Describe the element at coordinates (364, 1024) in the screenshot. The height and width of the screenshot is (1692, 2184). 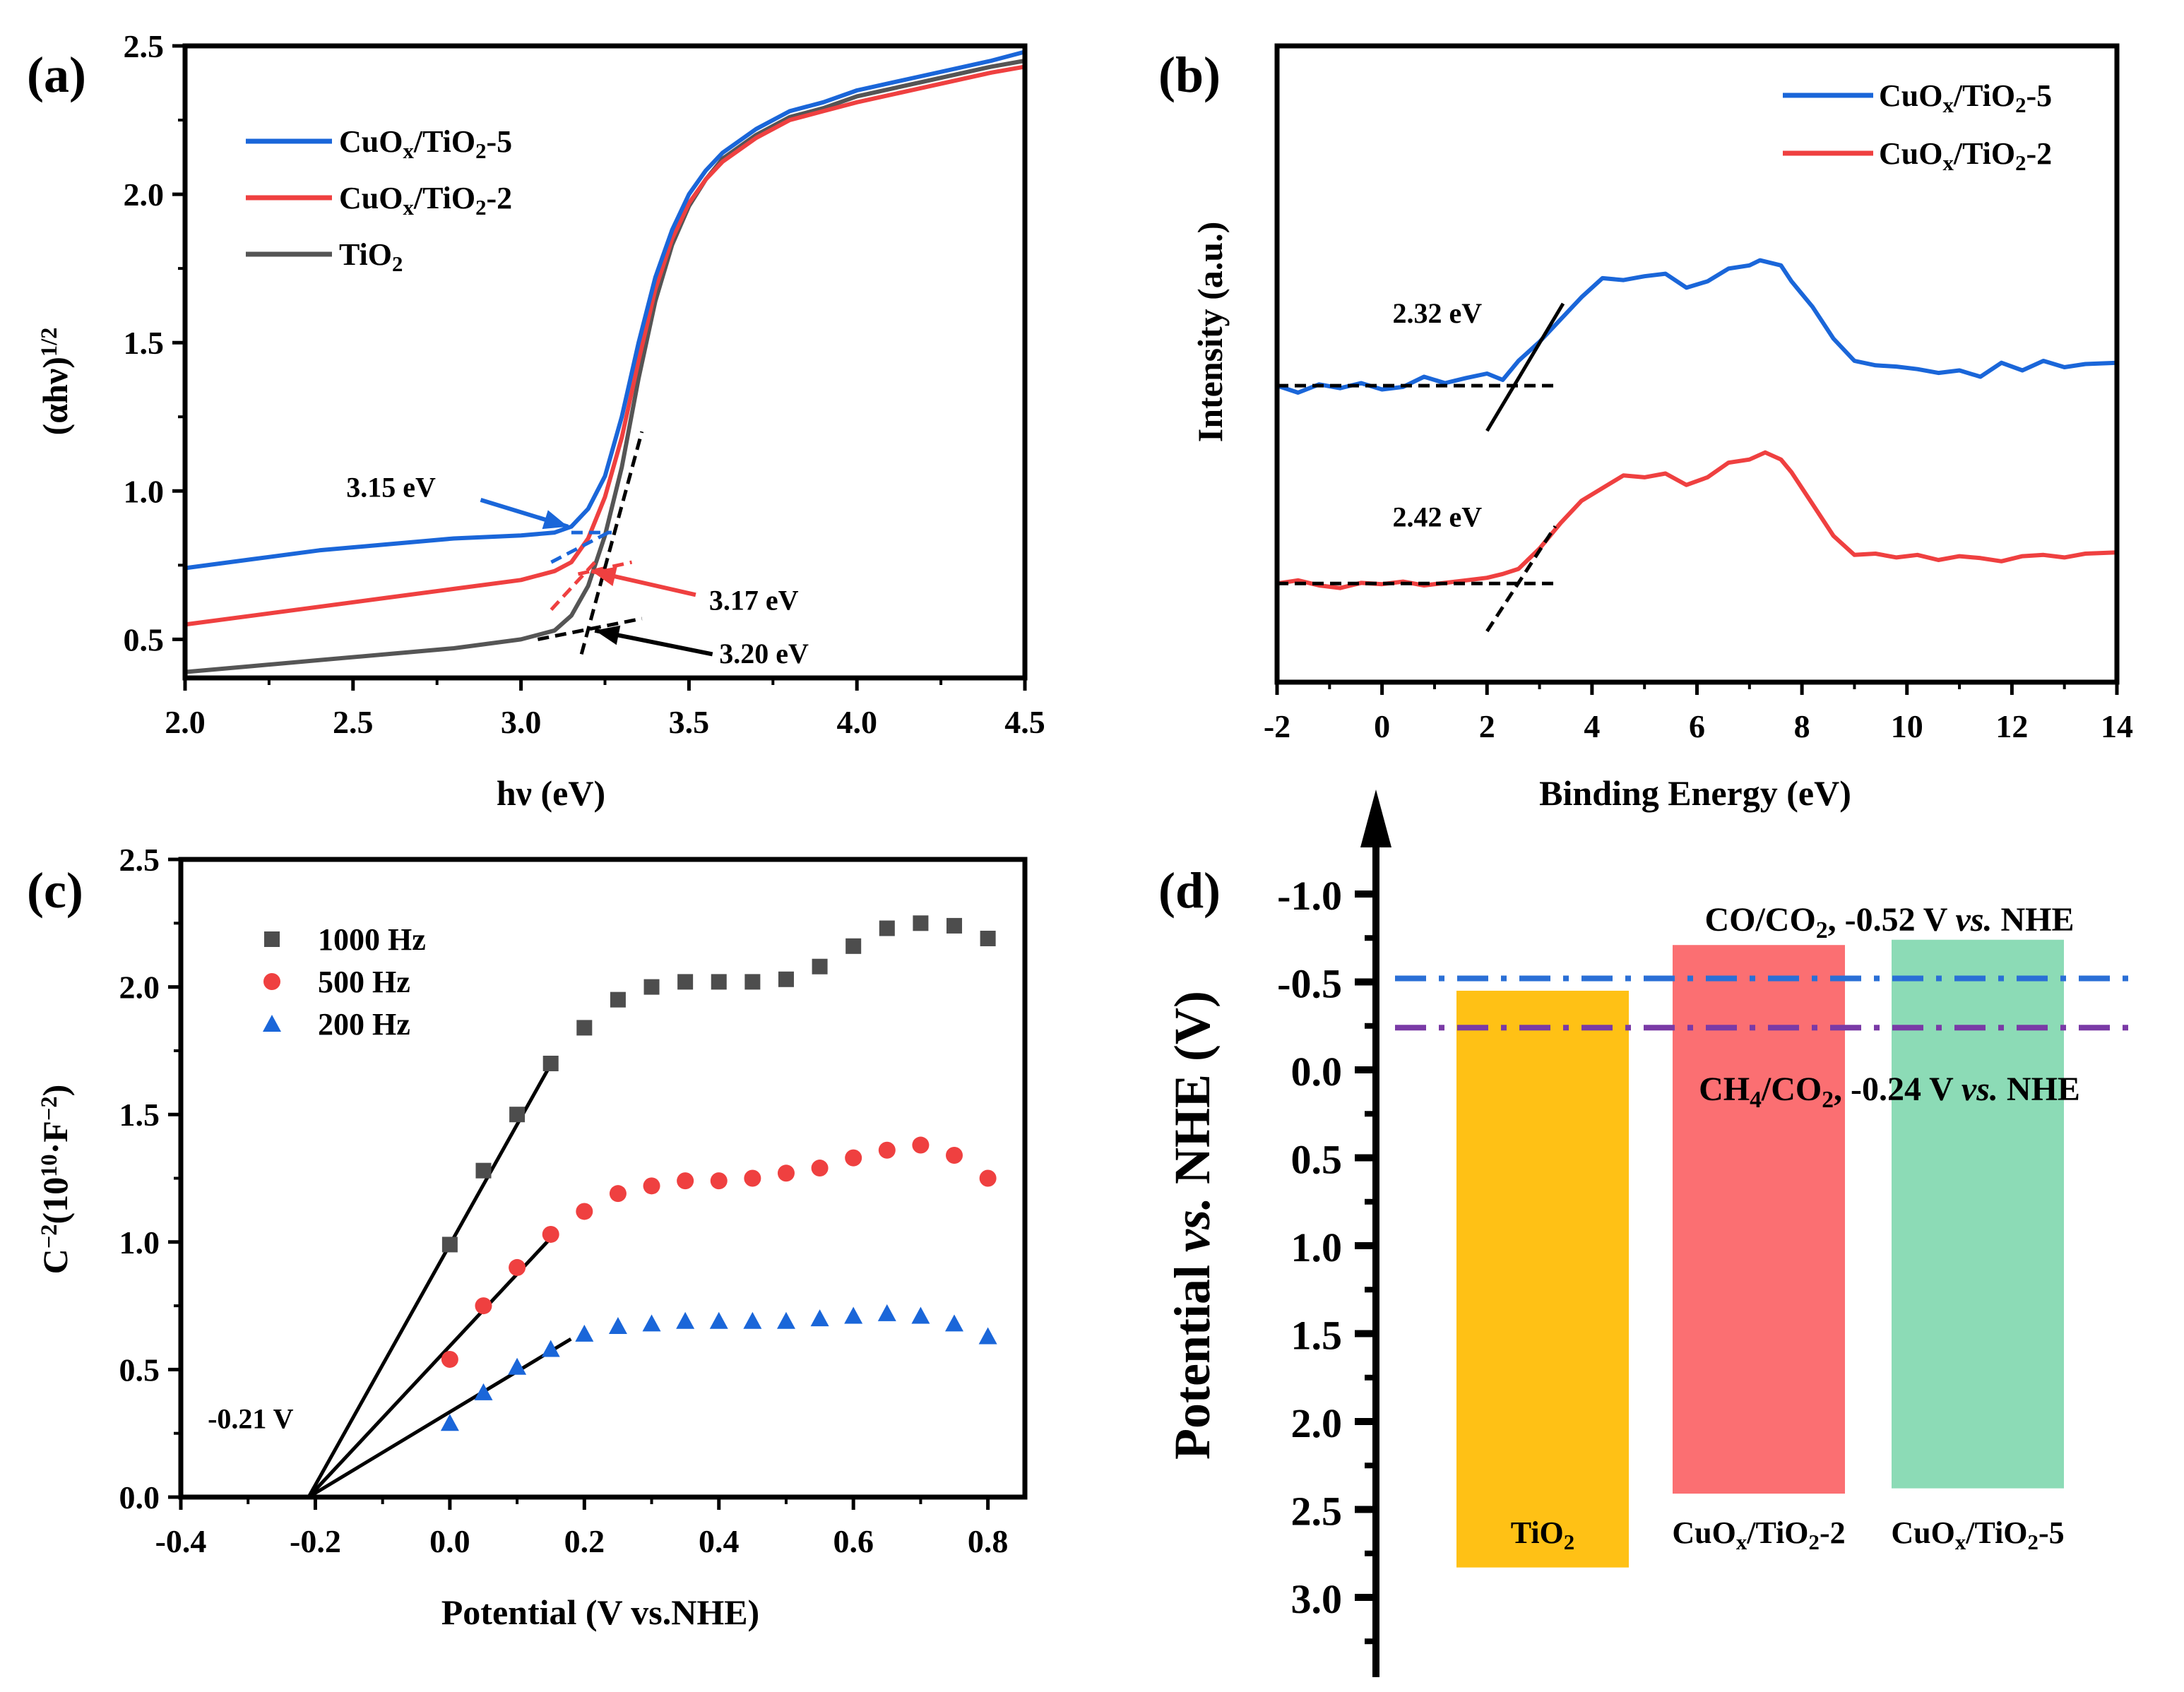
I see `legend-label: 200 Hz` at that location.